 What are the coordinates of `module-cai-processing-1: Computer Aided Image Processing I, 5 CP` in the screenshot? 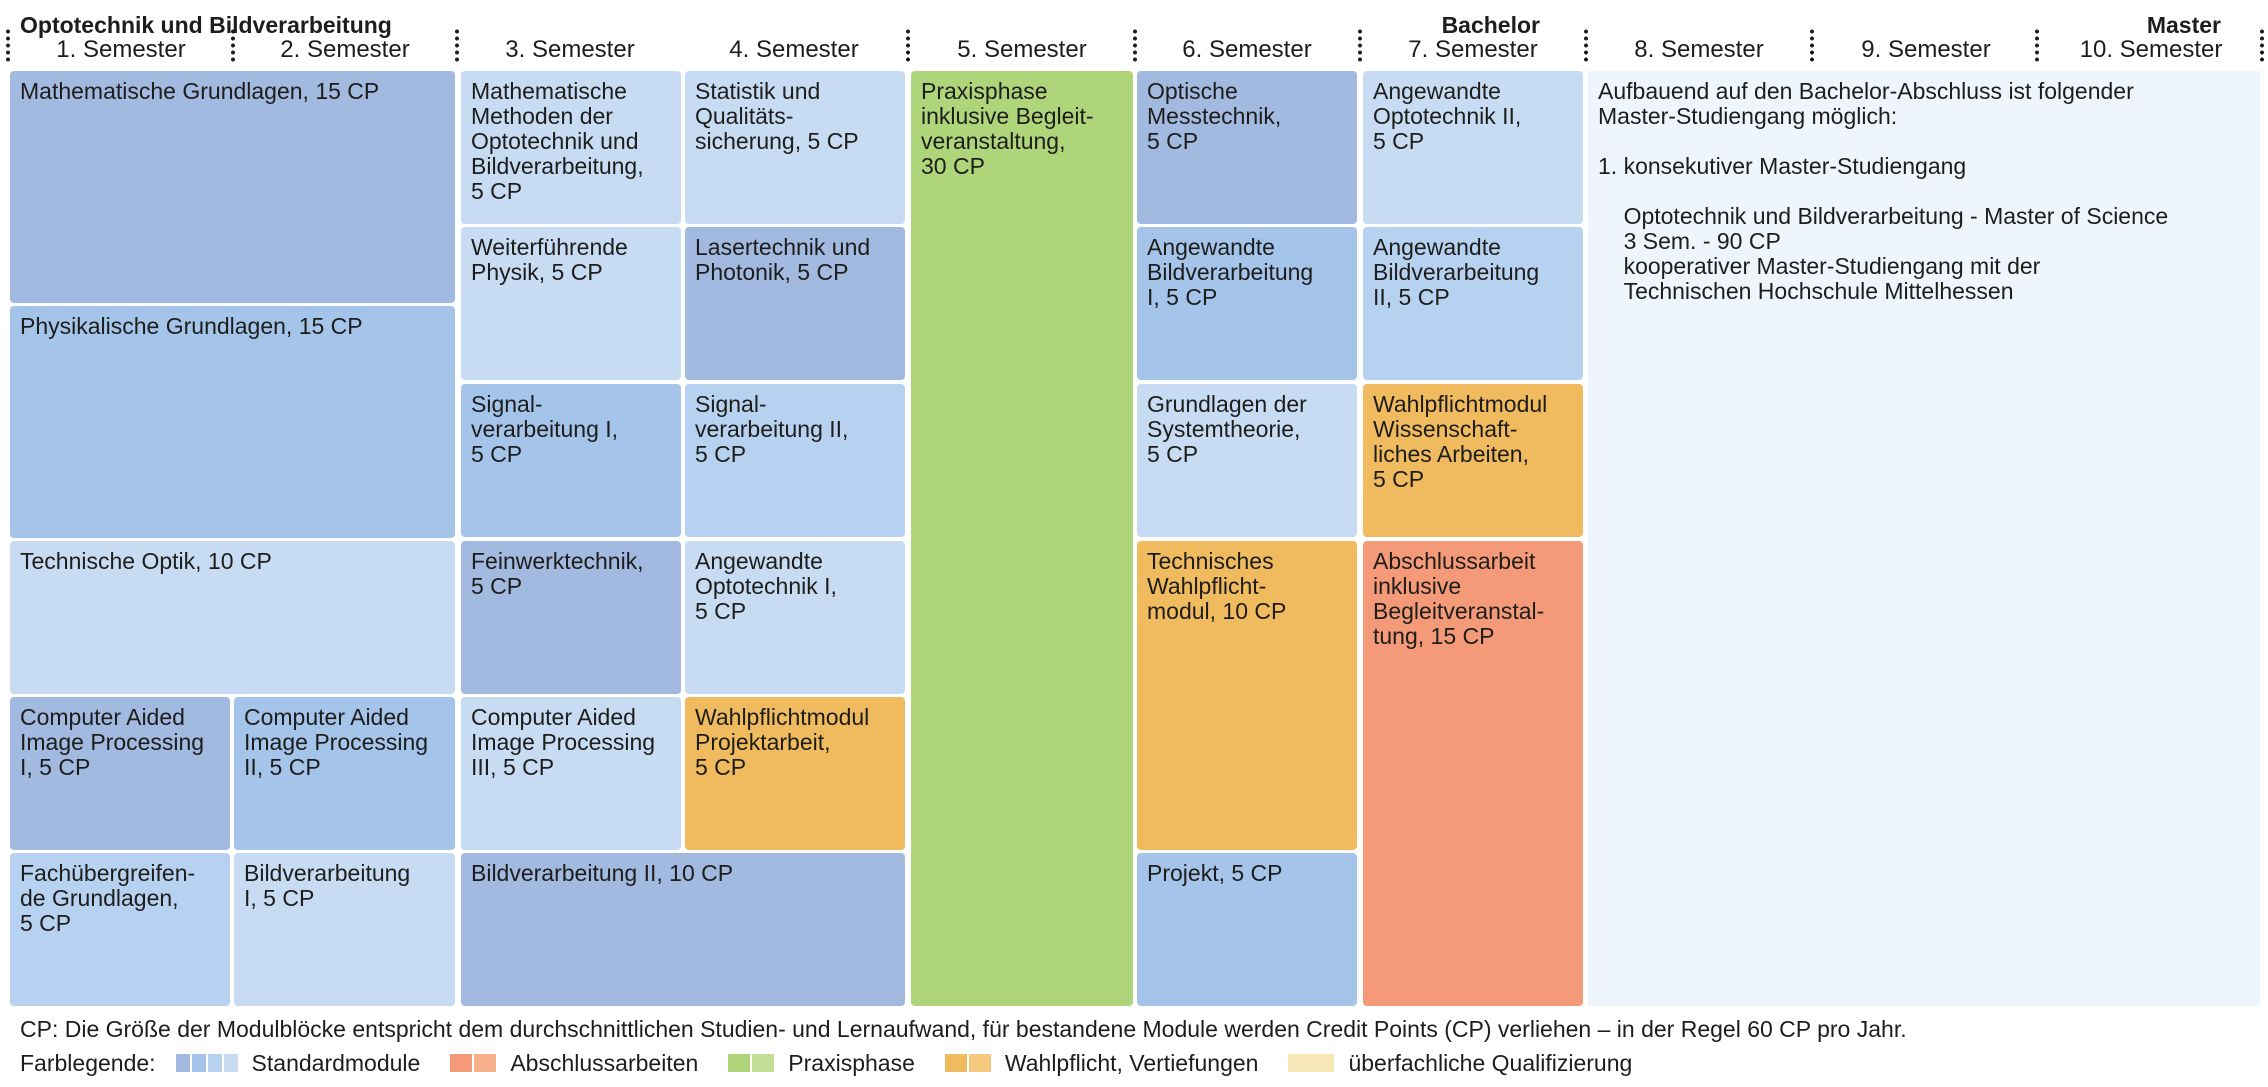 It's located at (120, 773).